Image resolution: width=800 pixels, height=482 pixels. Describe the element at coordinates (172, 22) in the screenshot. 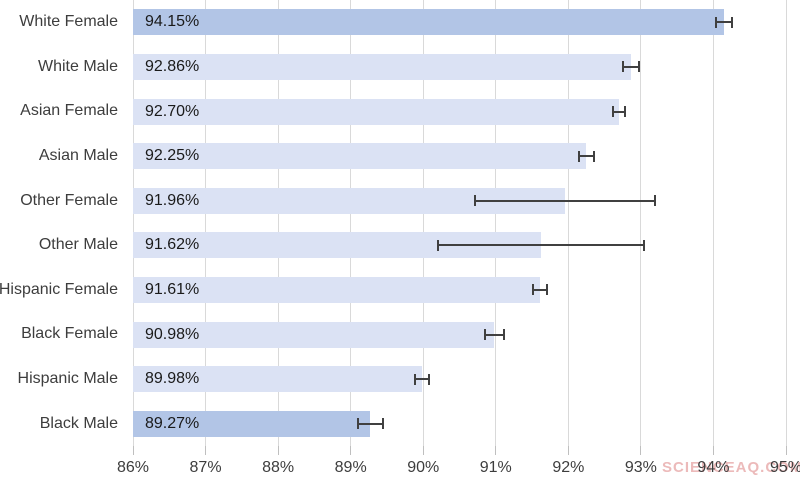

I see `value-label: 94.15%` at that location.